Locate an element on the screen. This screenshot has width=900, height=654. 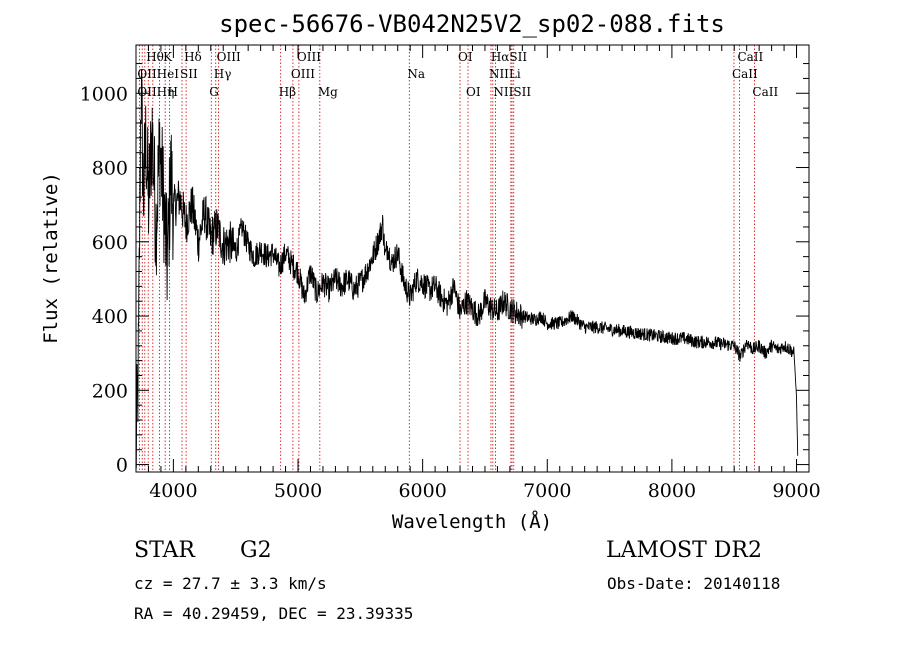
line-label-19: Mg is located at coordinates (328, 92).